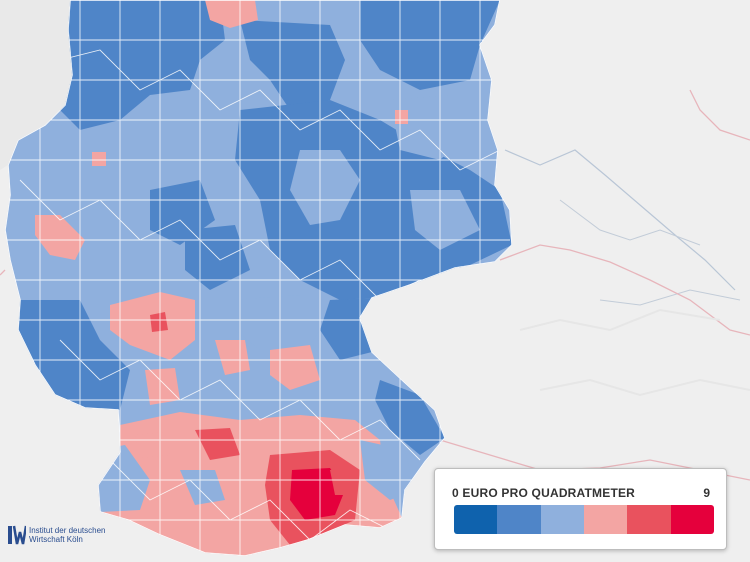 The image size is (750, 562). What do you see at coordinates (295, 367) in the screenshot?
I see `region-nuremberg` at bounding box center [295, 367].